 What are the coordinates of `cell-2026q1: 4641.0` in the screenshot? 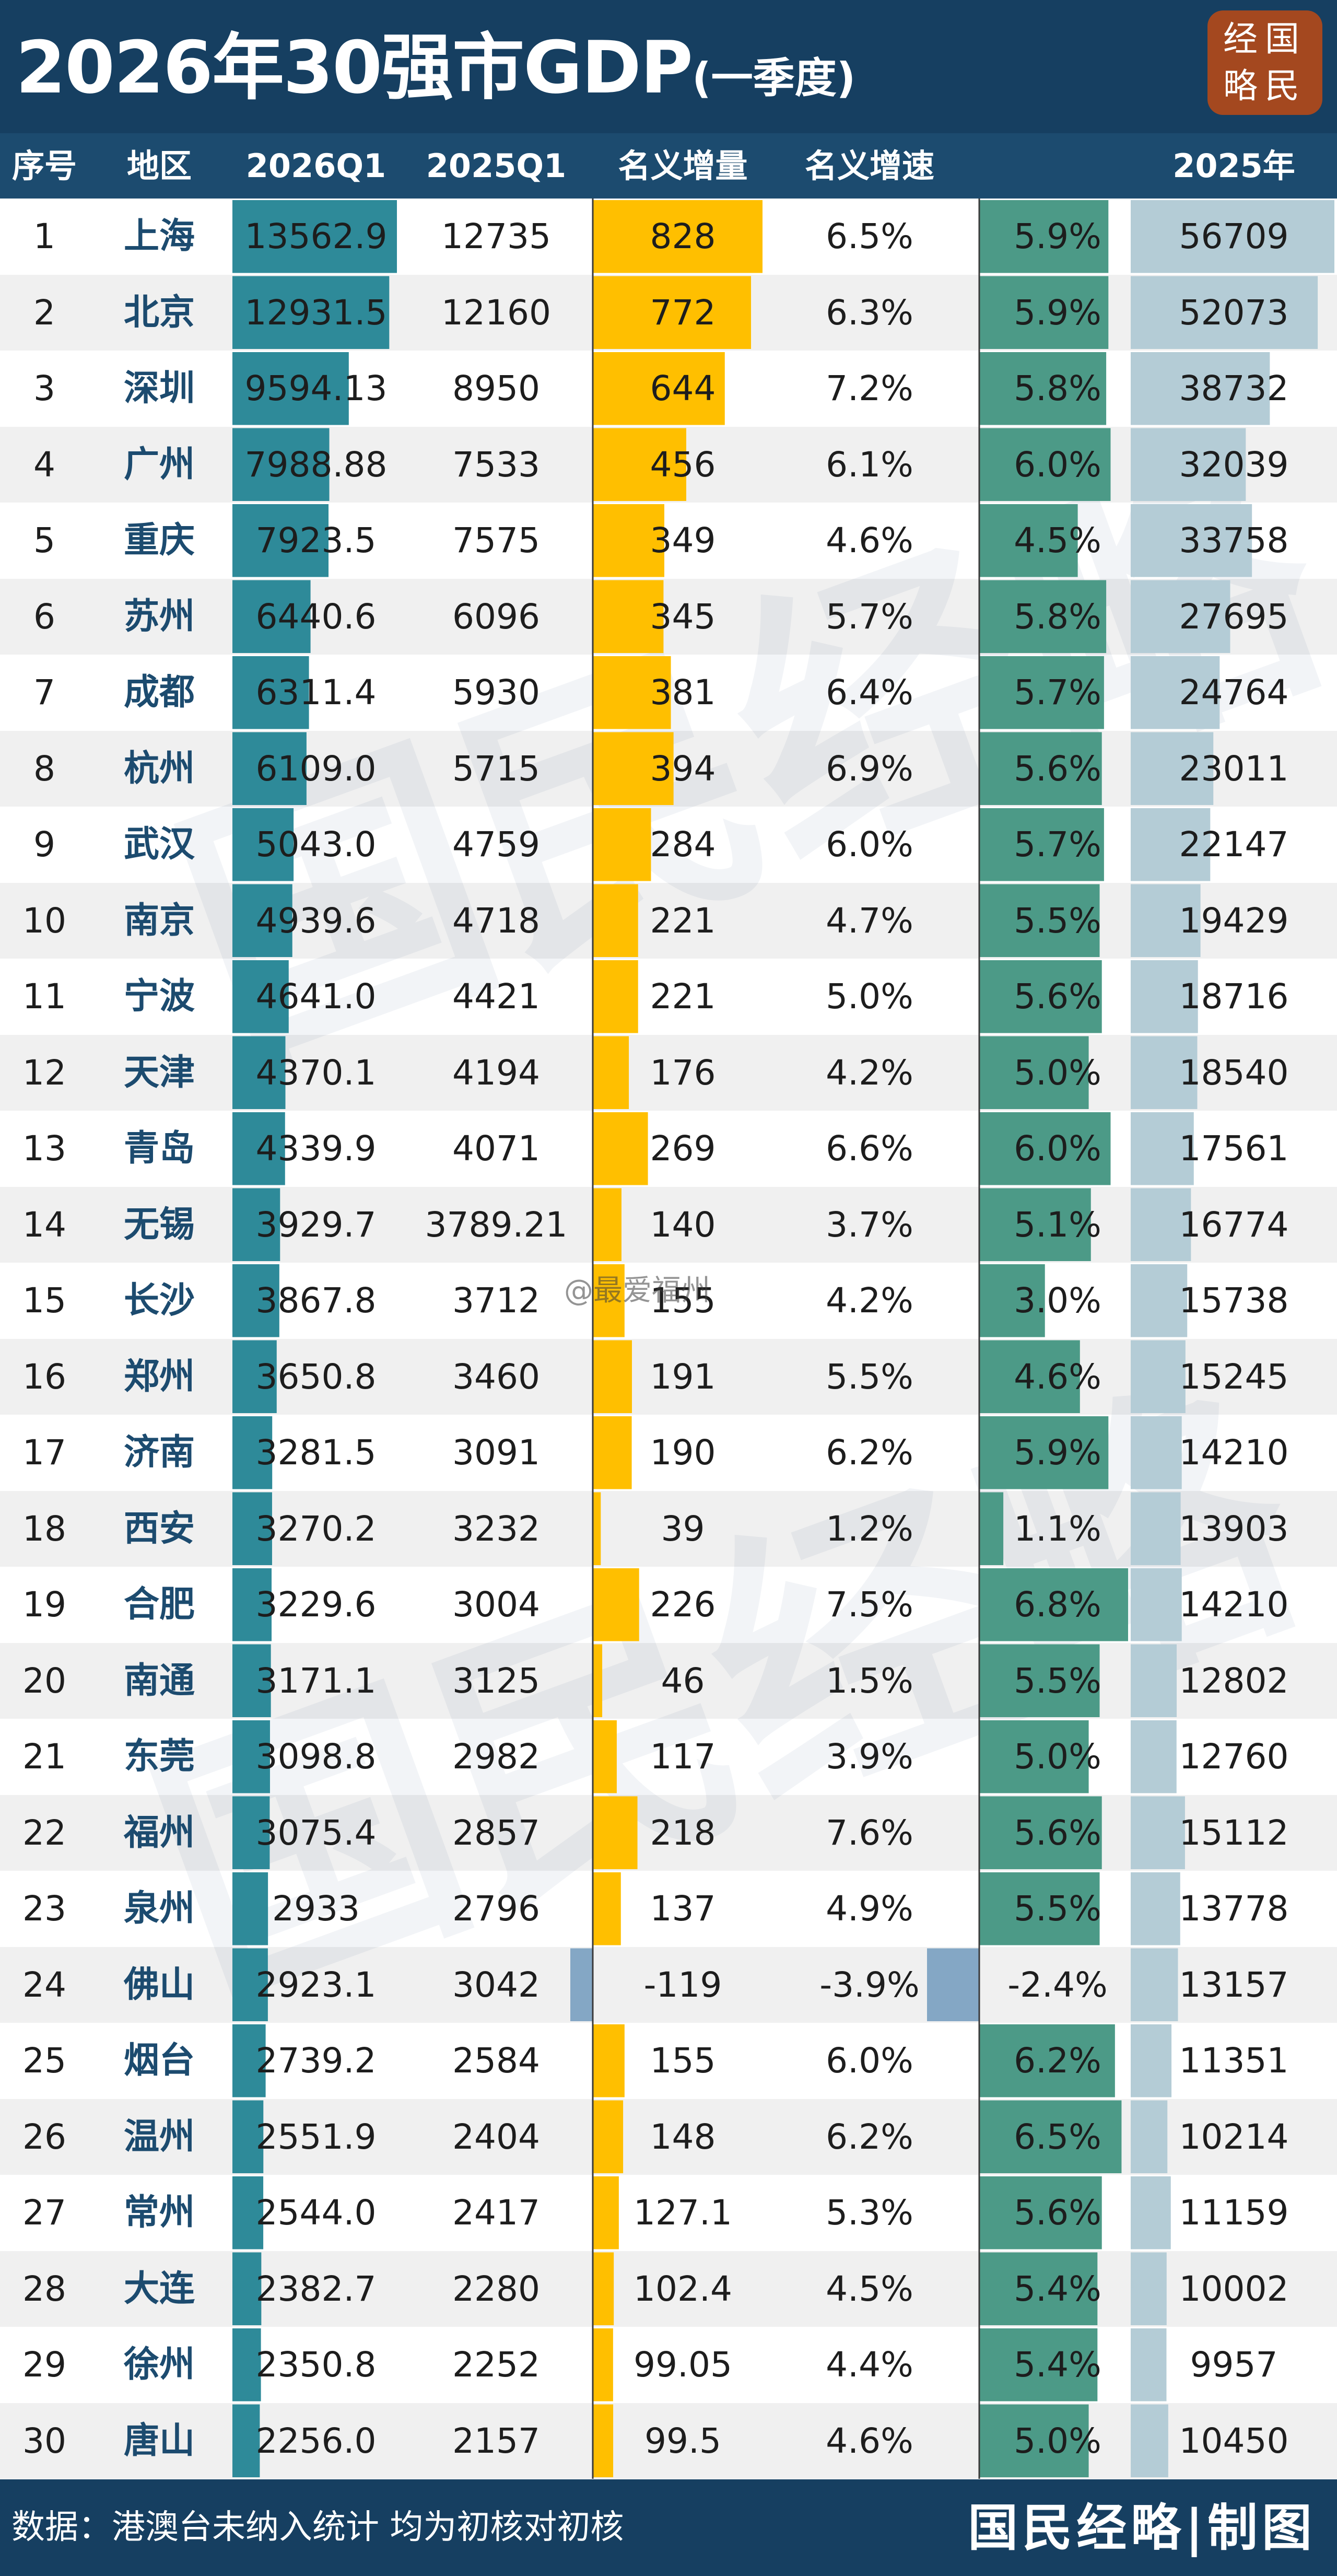 It's located at (316, 996).